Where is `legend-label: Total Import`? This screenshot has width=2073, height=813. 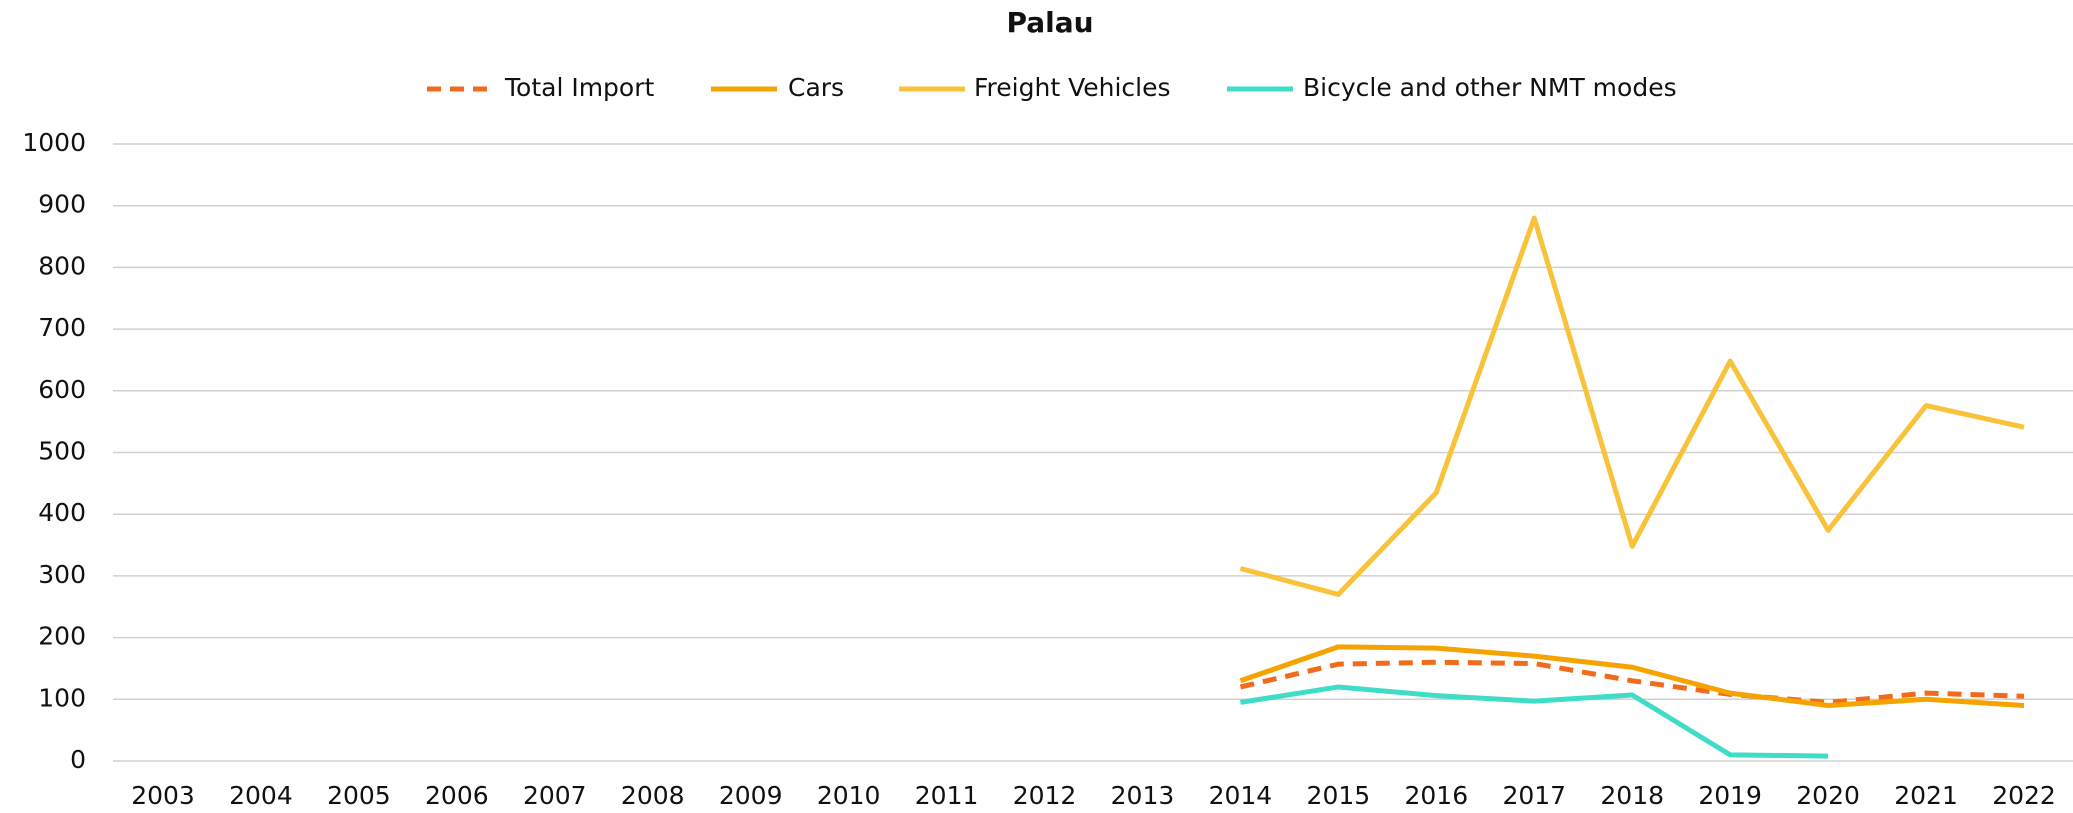
legend-label: Total Import is located at coordinates (579, 87).